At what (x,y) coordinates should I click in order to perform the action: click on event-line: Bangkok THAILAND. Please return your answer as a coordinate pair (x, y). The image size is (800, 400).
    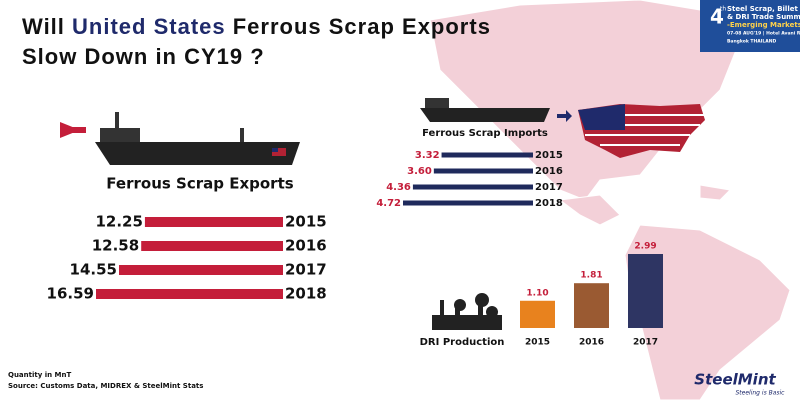
    Looking at the image, I should click on (752, 42).